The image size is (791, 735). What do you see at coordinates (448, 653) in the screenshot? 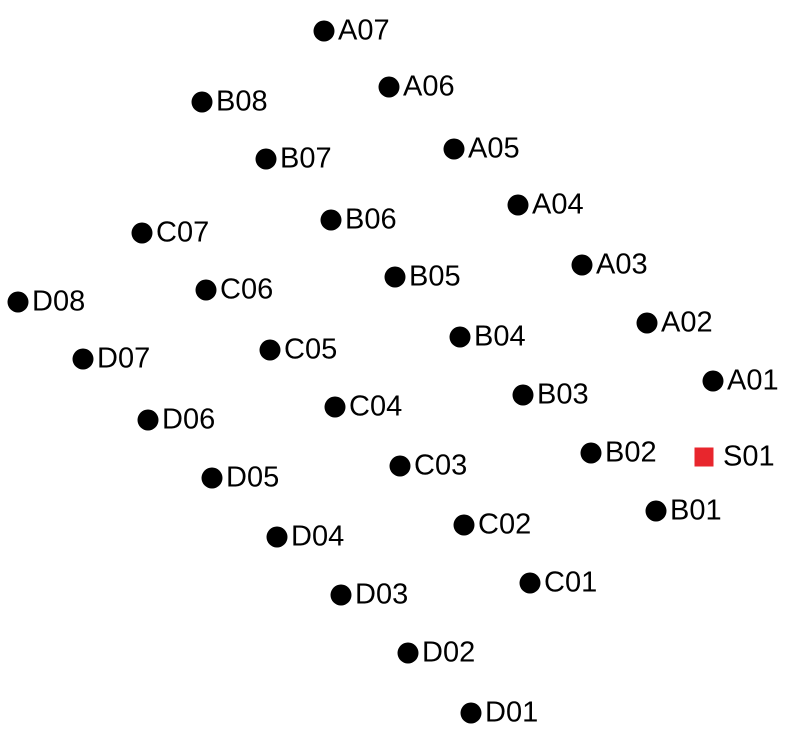
I see `node-d02-label: D02` at bounding box center [448, 653].